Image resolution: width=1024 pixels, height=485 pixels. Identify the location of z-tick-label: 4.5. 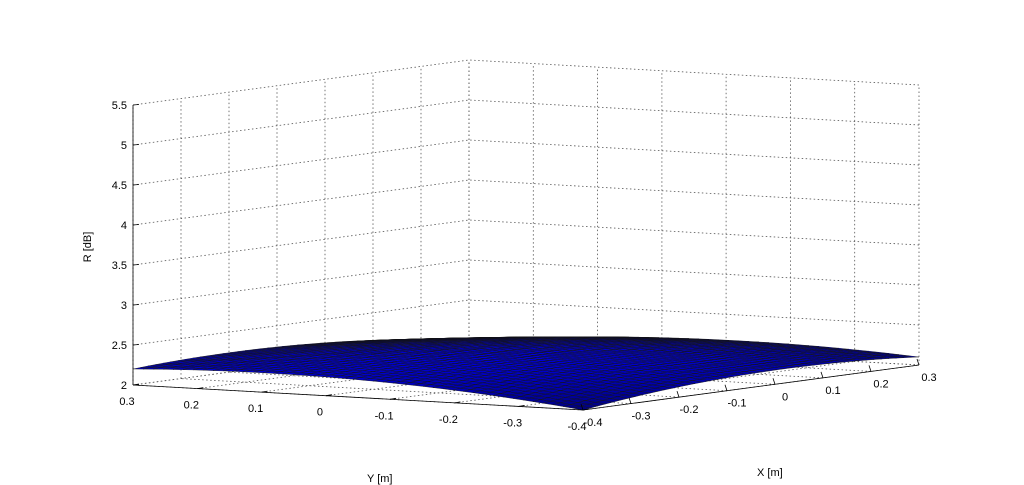
(119, 186).